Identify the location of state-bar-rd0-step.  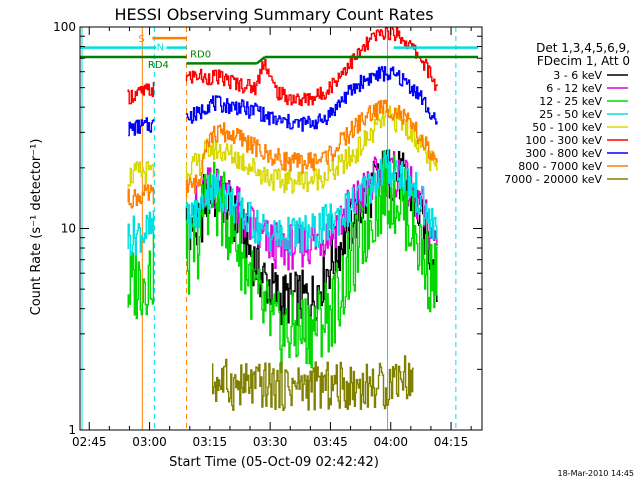
(261, 60).